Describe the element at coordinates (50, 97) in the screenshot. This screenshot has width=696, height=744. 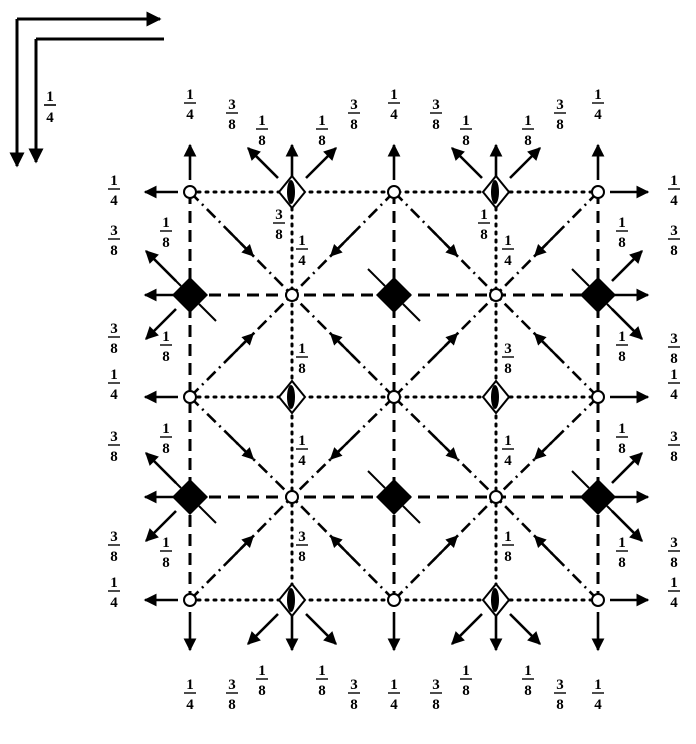
I see `svg-text: 1` at that location.